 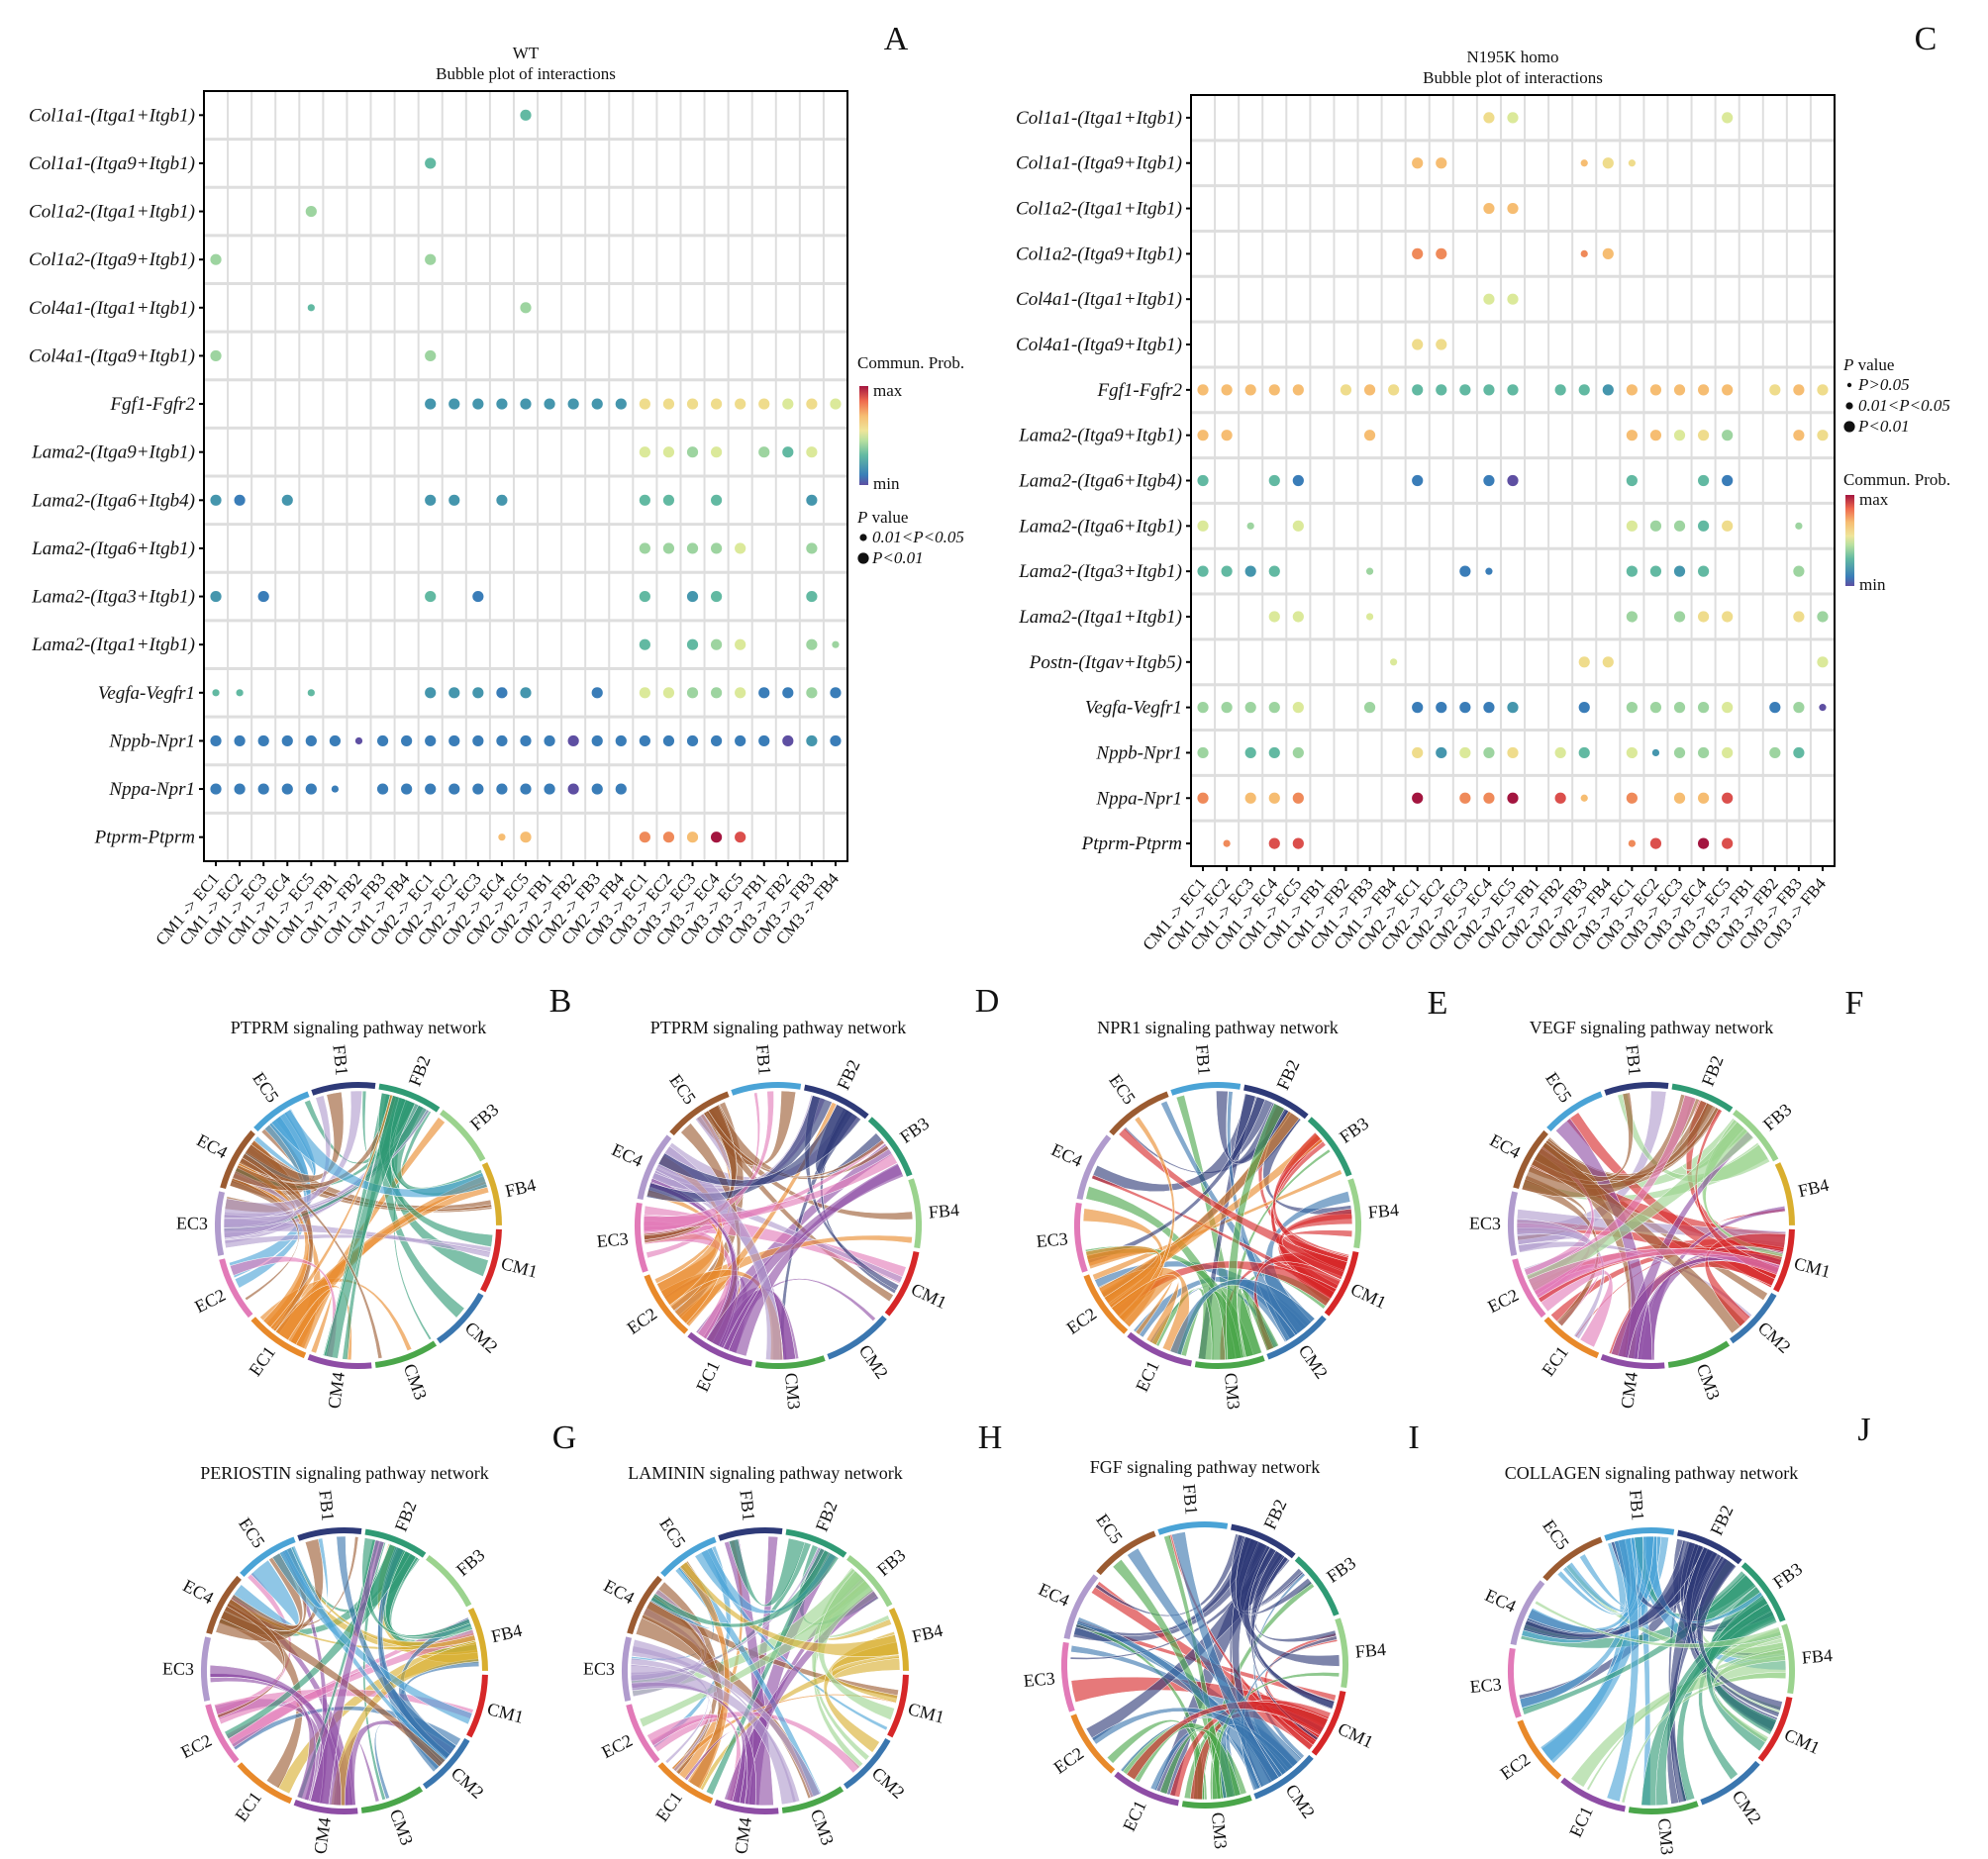 I want to click on sector-arc-CM1, so click(x=477, y=1706).